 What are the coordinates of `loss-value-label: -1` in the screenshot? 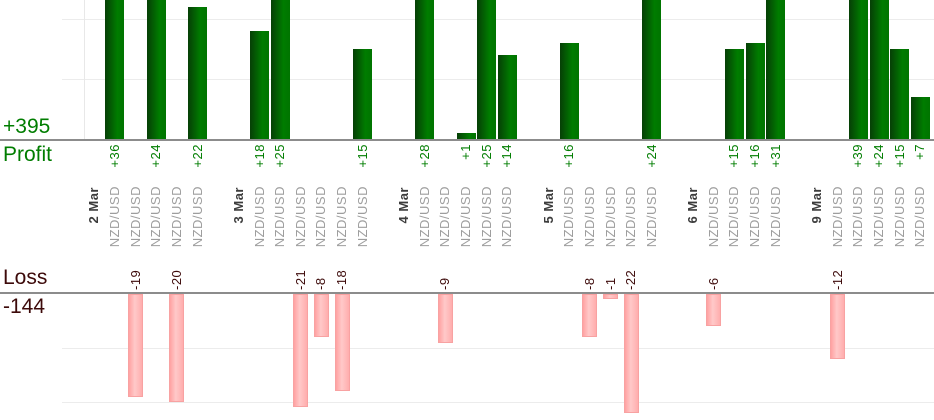 It's located at (610, 283).